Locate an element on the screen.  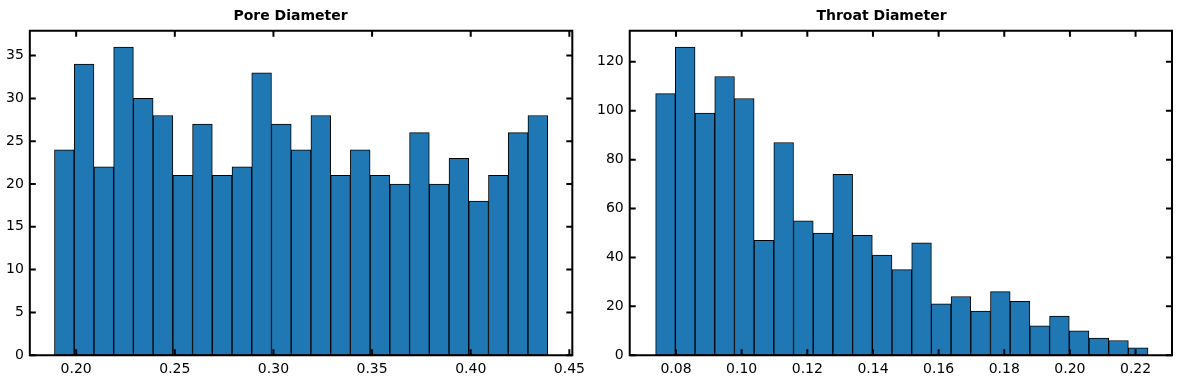
x-tick-label: 0.22 is located at coordinates (1135, 368).